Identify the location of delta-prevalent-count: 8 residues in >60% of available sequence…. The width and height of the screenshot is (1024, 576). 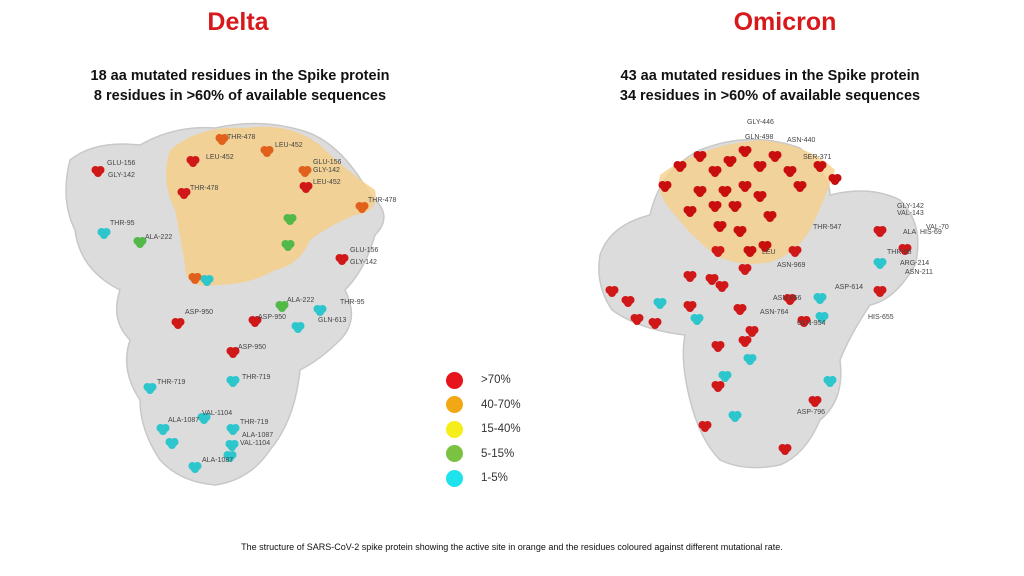
(240, 96).